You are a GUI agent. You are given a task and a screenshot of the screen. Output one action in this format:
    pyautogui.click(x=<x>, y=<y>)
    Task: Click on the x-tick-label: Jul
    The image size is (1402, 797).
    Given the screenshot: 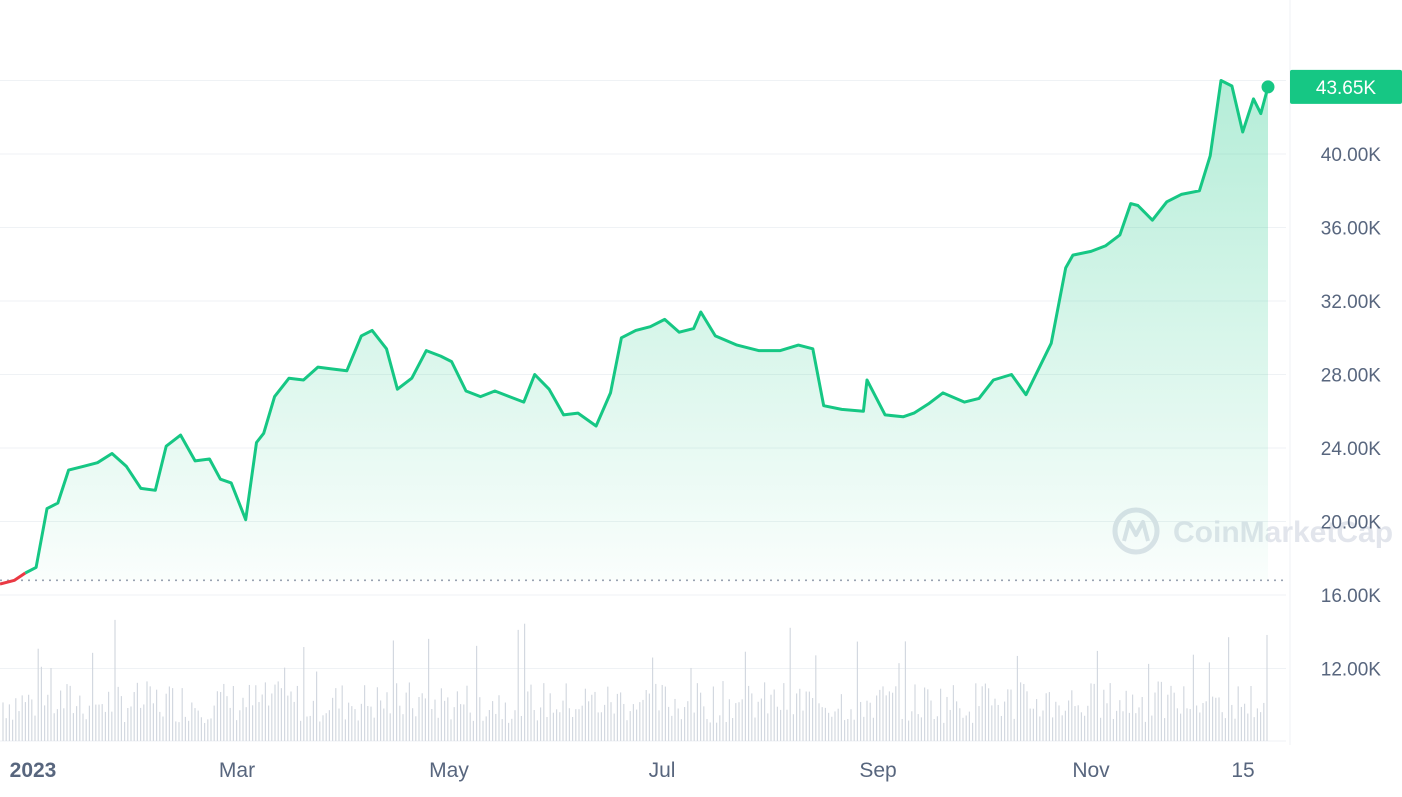 What is the action you would take?
    pyautogui.click(x=662, y=770)
    